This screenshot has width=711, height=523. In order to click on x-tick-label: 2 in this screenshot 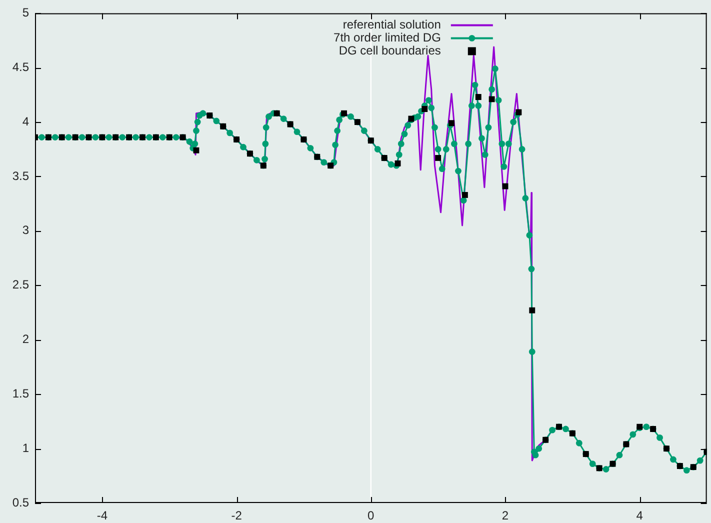, I will do `click(505, 515)`.